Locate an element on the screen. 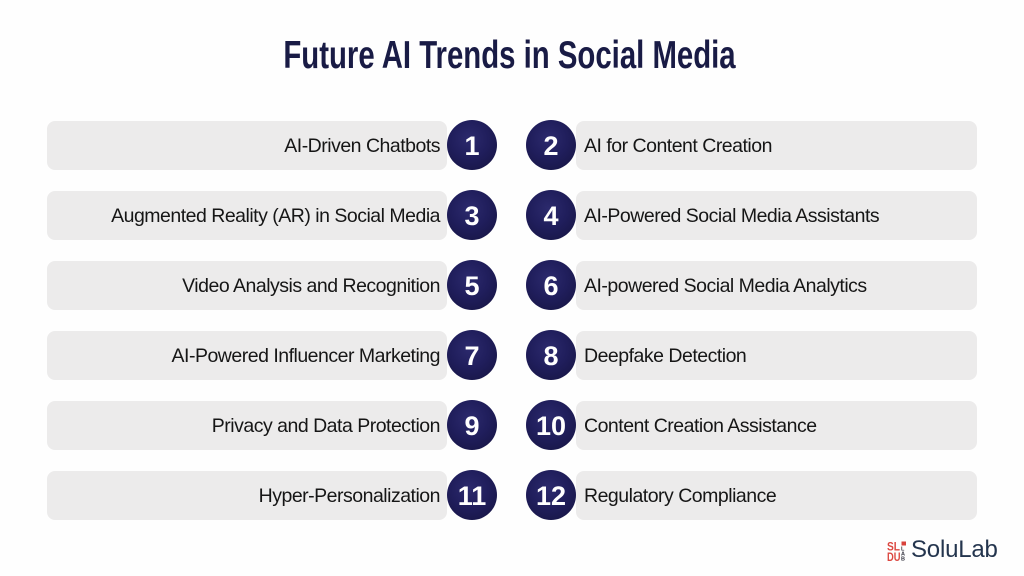 The height and width of the screenshot is (576, 1024). svg-text: A is located at coordinates (903, 555).